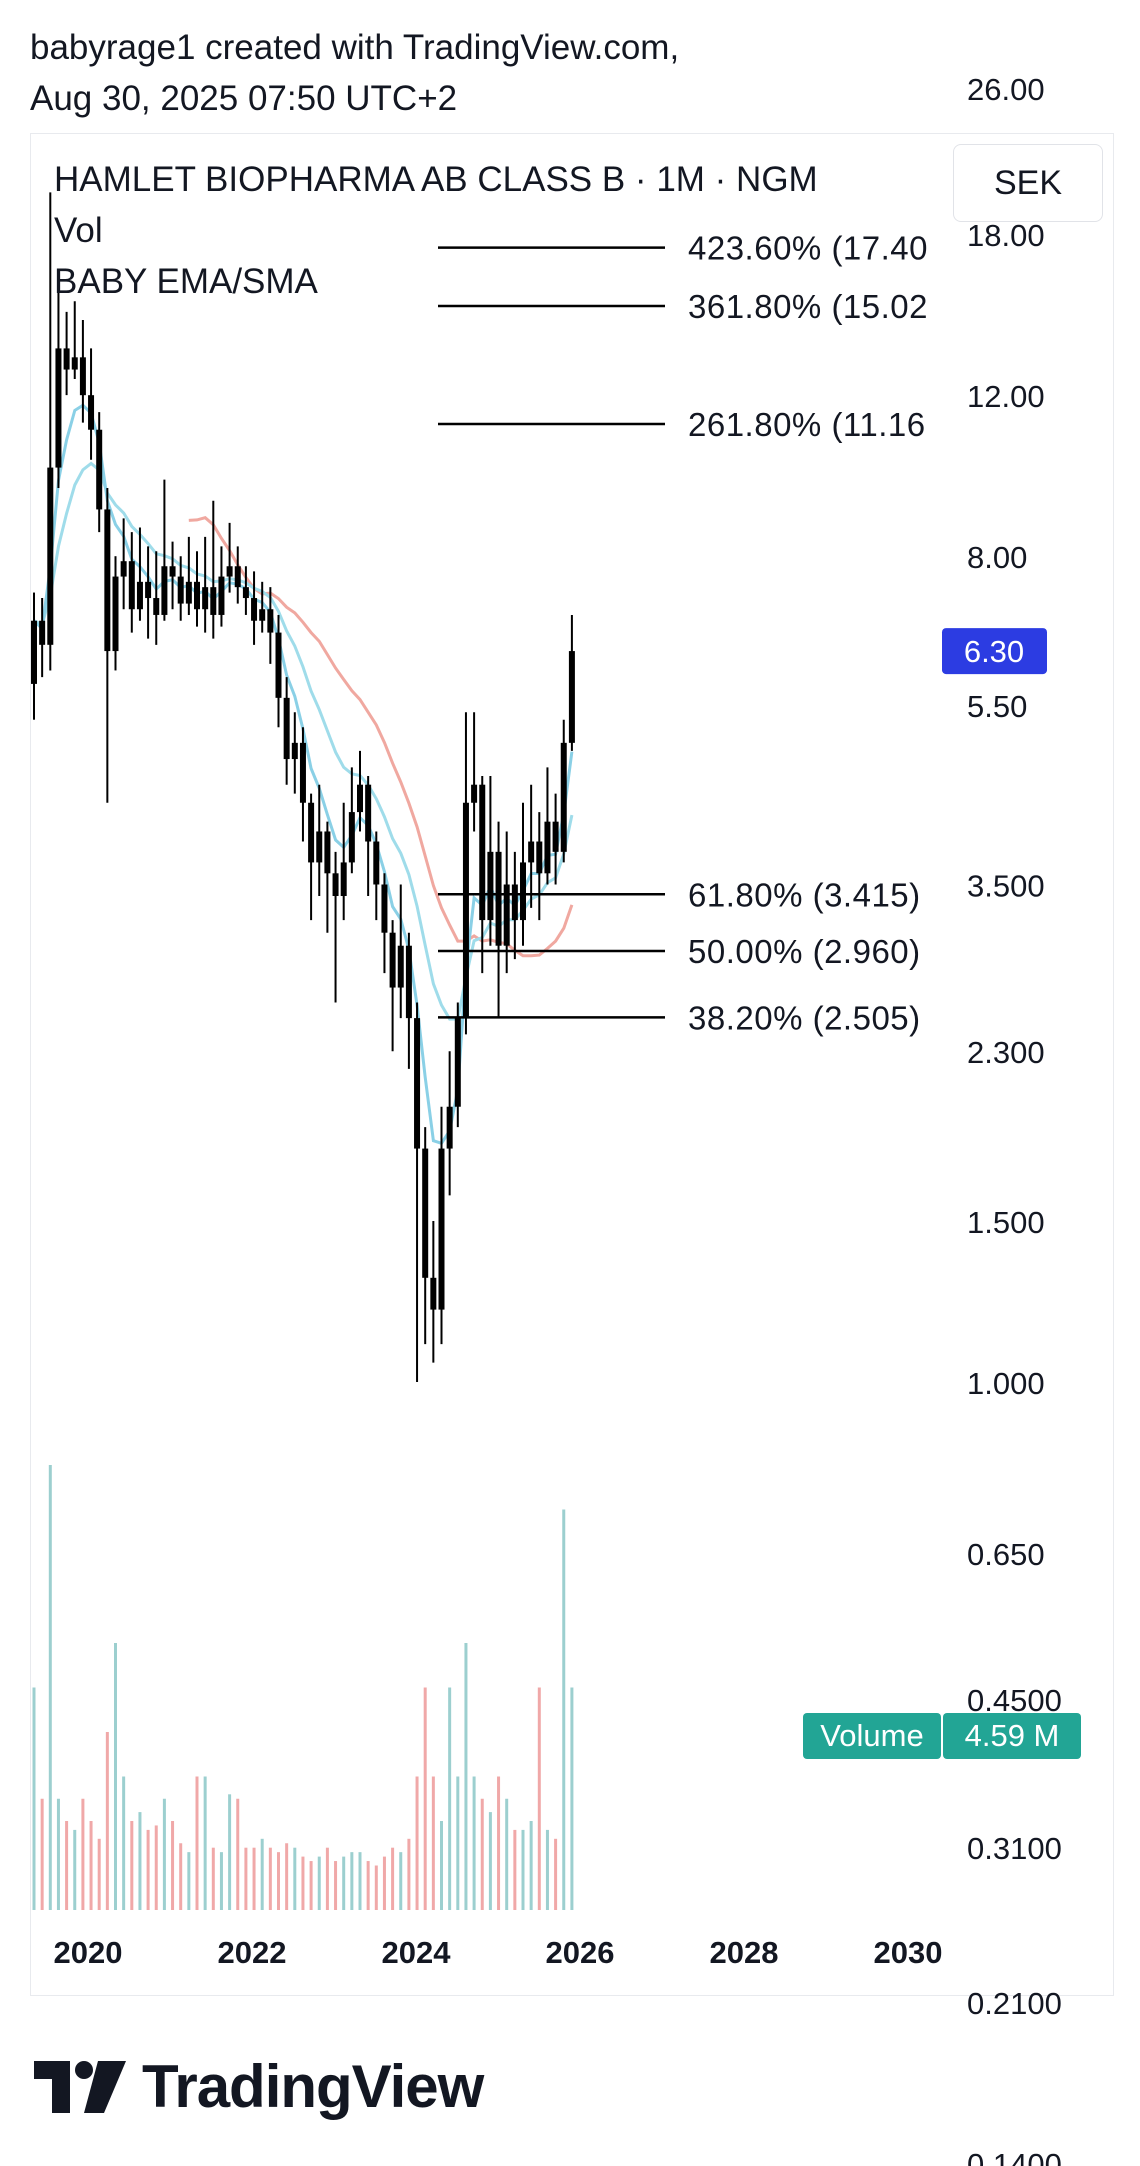  Describe the element at coordinates (78, 230) in the screenshot. I see `volume-indicator-label: Vol` at that location.